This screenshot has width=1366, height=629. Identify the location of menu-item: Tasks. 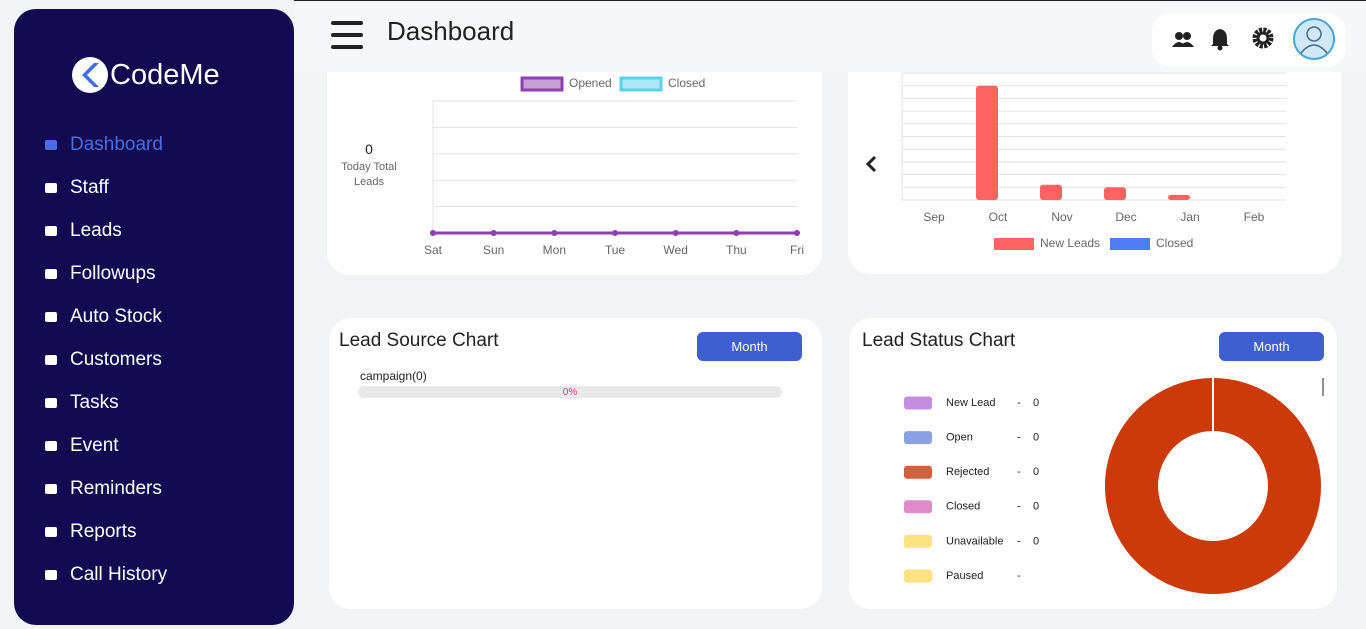
(82, 403).